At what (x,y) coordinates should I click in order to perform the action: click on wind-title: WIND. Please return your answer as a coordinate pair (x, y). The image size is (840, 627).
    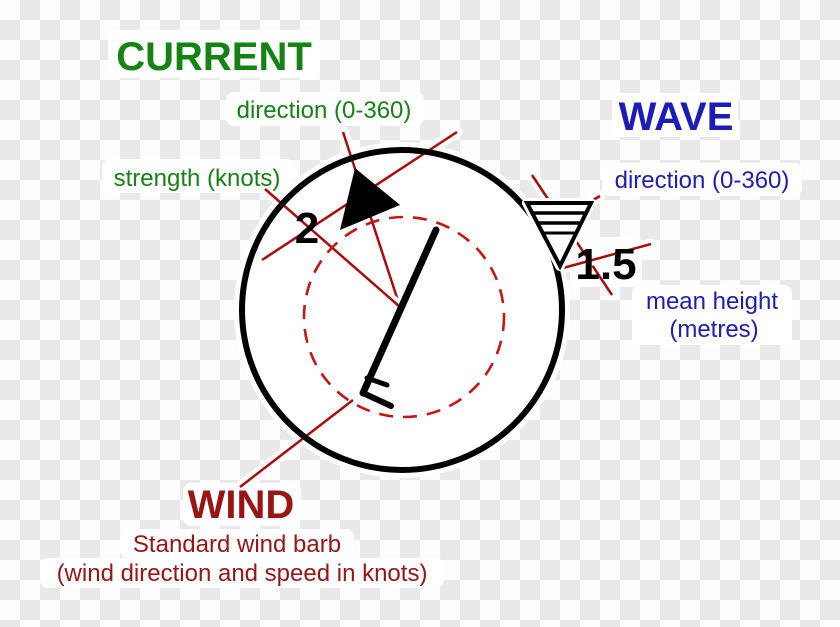
    Looking at the image, I should click on (241, 505).